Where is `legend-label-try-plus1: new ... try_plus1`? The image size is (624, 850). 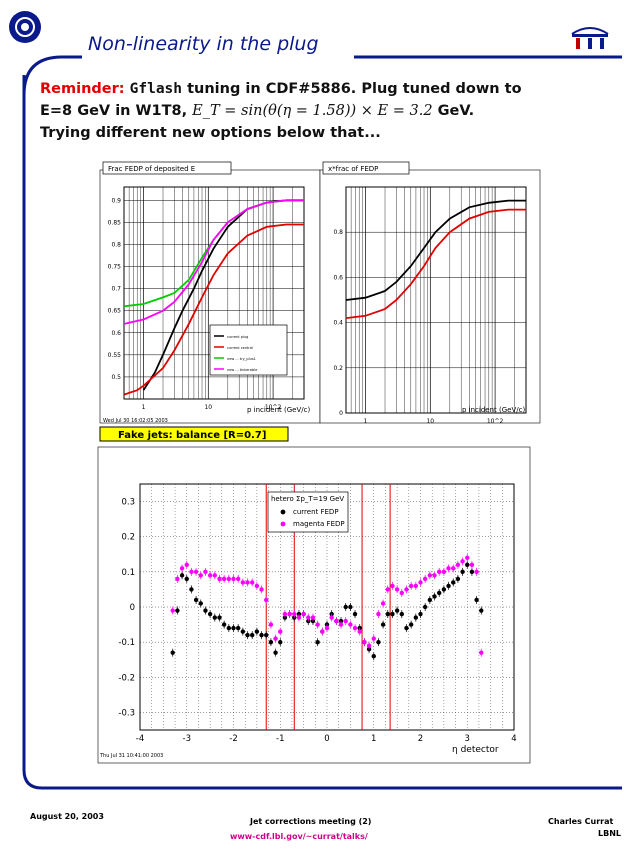 legend-label-try-plus1: new ... try_plus1 is located at coordinates (241, 359).